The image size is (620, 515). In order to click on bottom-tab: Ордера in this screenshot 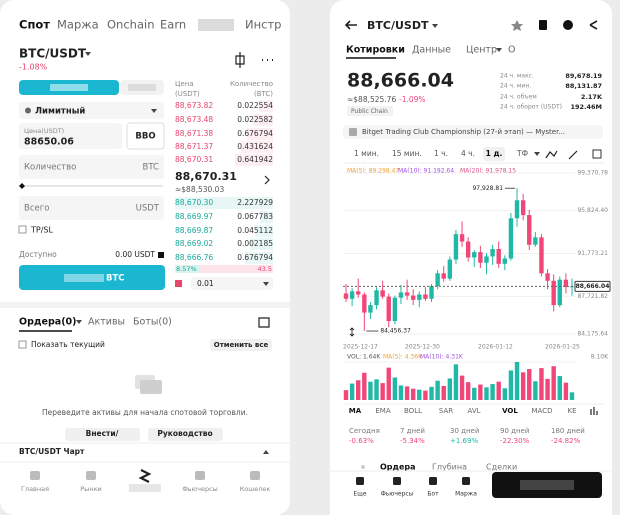, I will do `click(398, 467)`.